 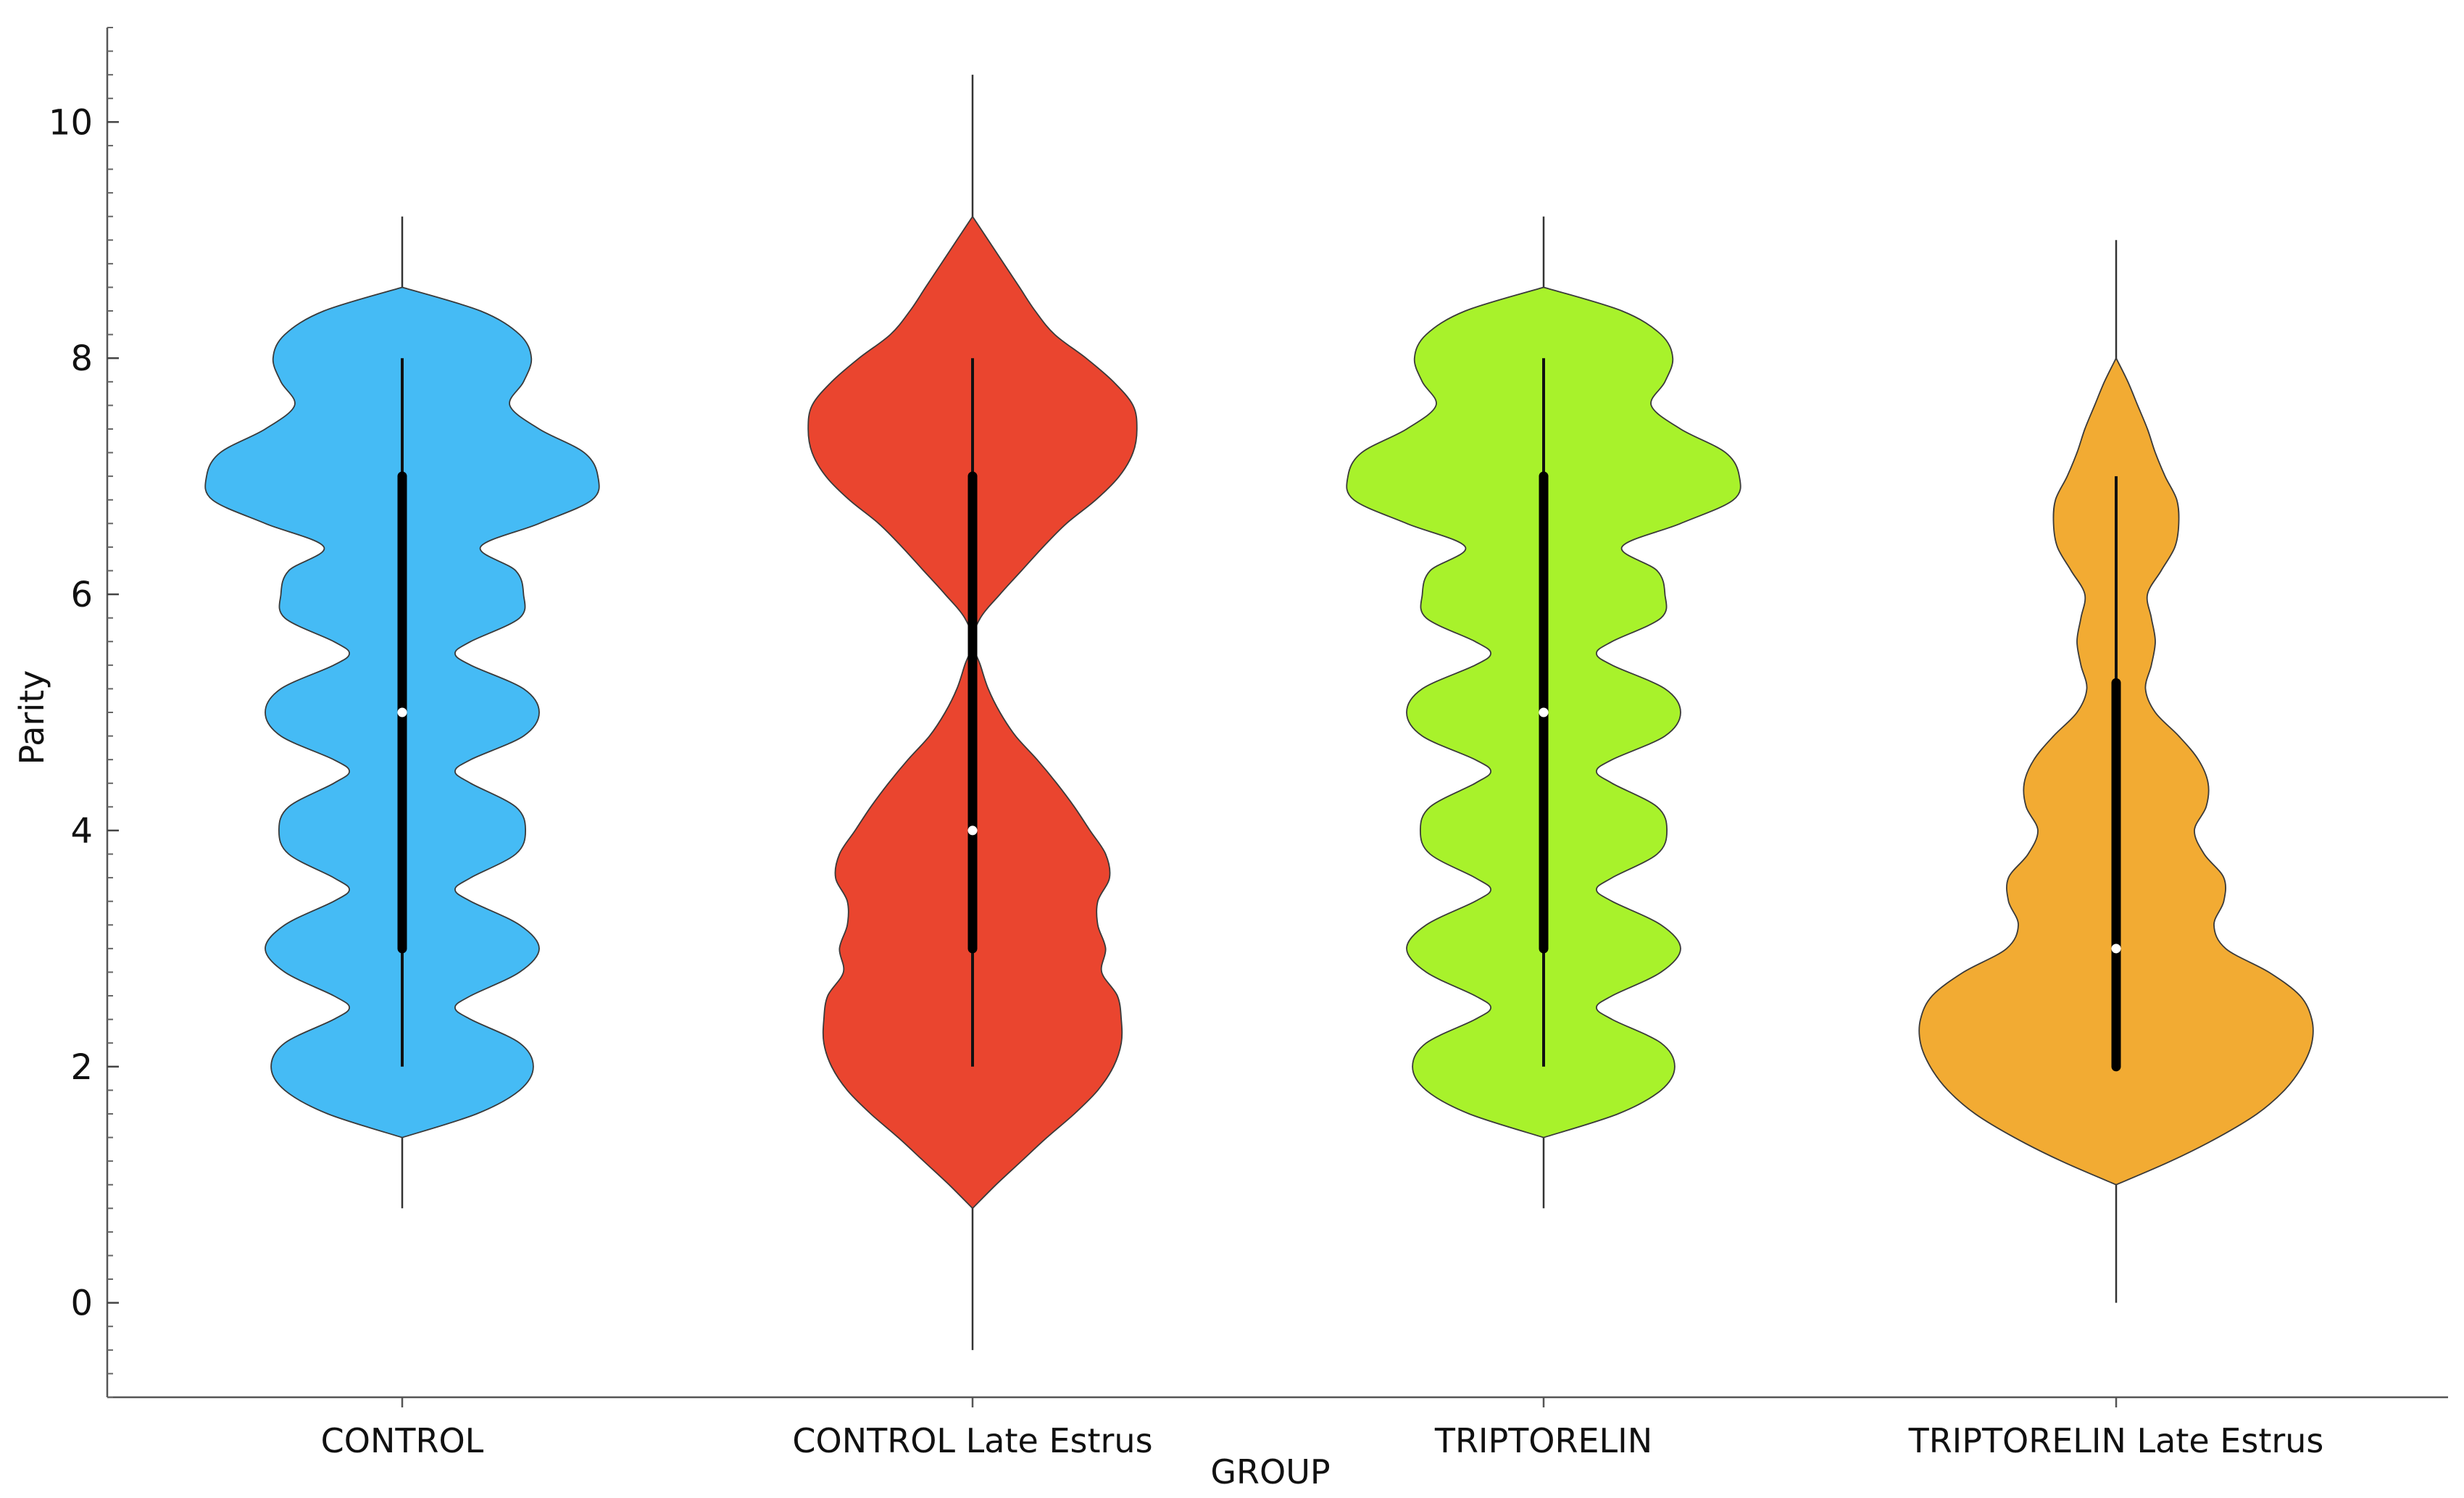 I want to click on violin-group-control, so click(x=402, y=712).